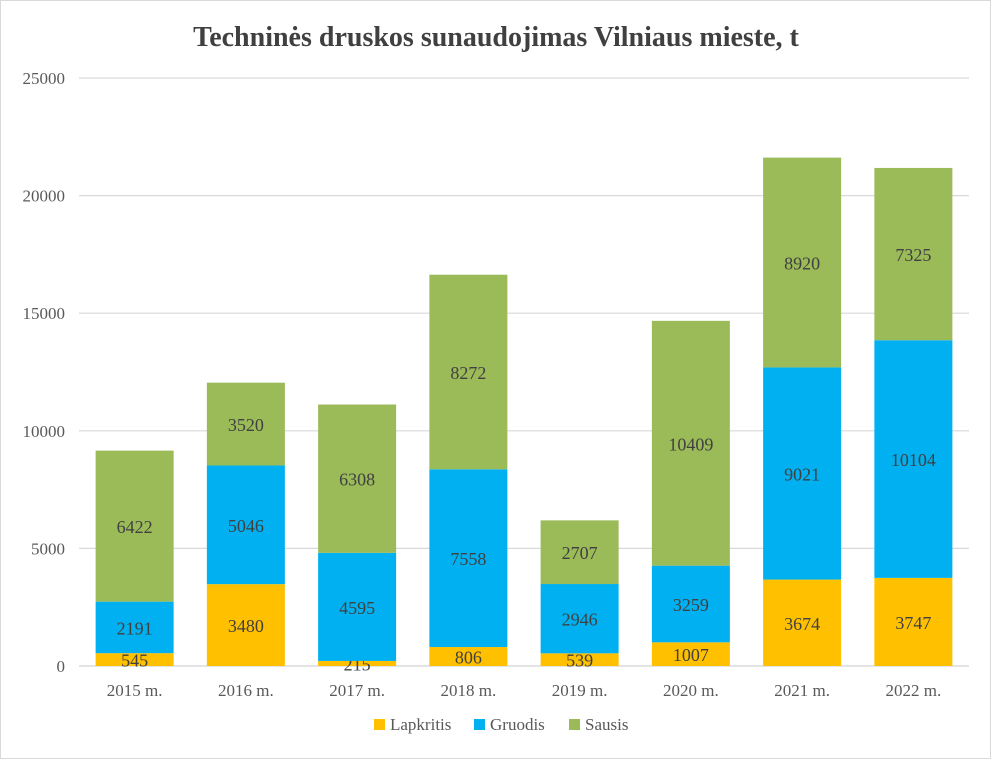 The height and width of the screenshot is (760, 991). I want to click on data-label: 5046, so click(246, 526).